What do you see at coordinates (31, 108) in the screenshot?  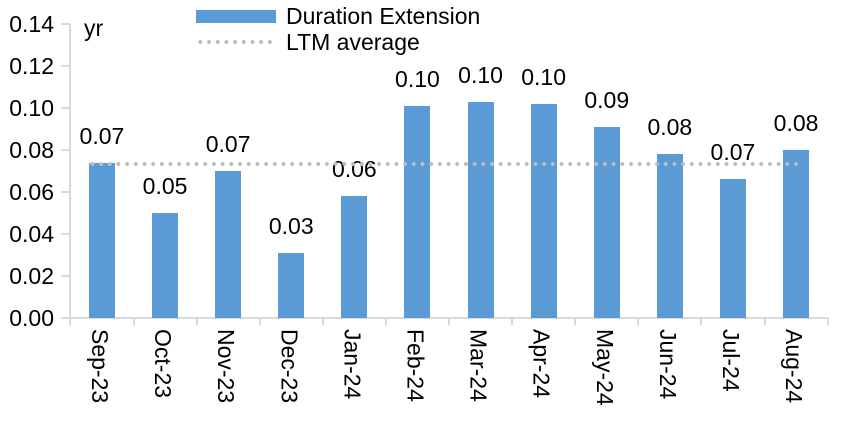 I see `y-tick-label: 0.10` at bounding box center [31, 108].